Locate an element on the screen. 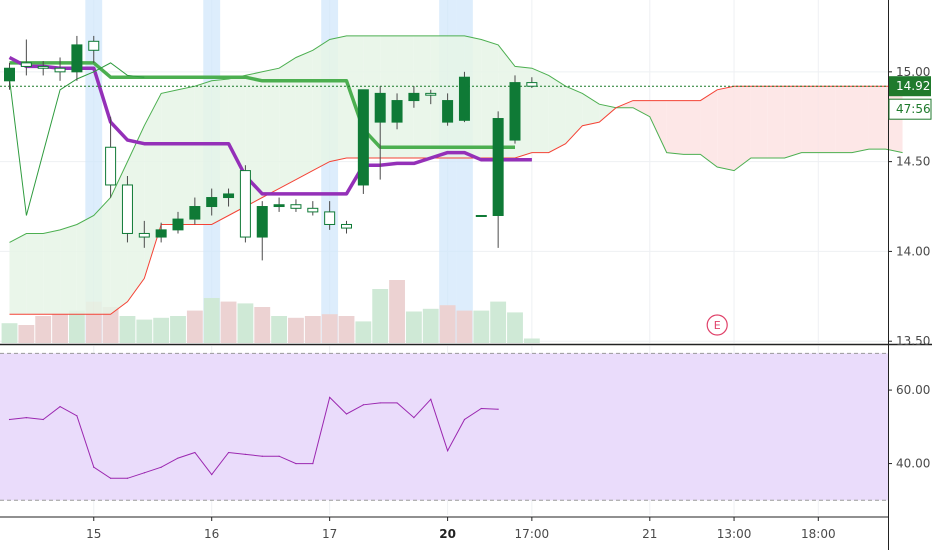  last-price-label: 14.92 is located at coordinates (913, 86).